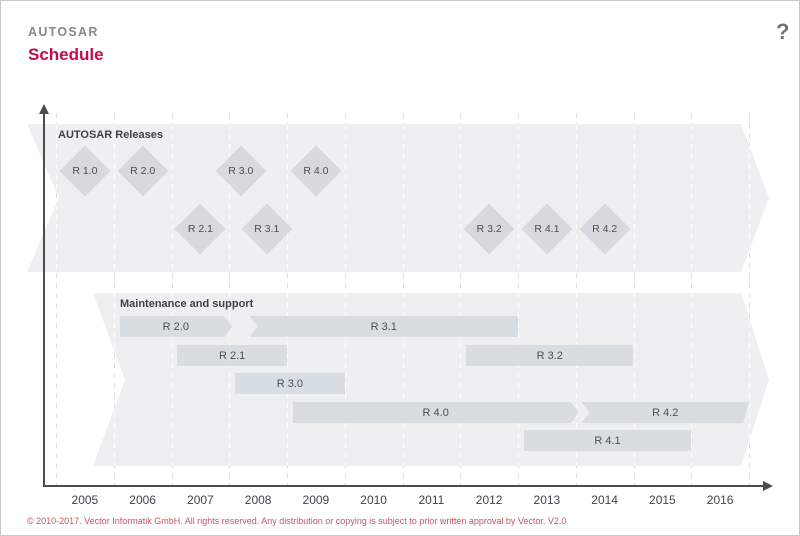 This screenshot has height=536, width=800. Describe the element at coordinates (85, 500) in the screenshot. I see `year-tick-label: 2005` at that location.